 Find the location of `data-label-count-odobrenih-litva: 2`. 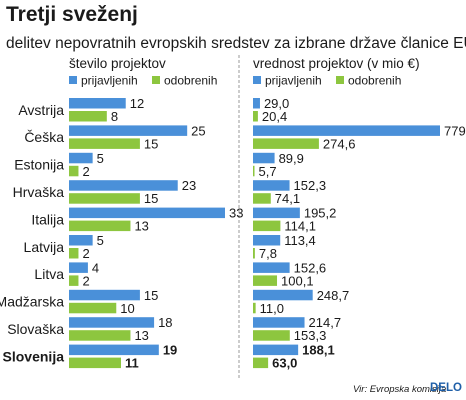

data-label-count-odobrenih-litva: 2 is located at coordinates (85, 280).